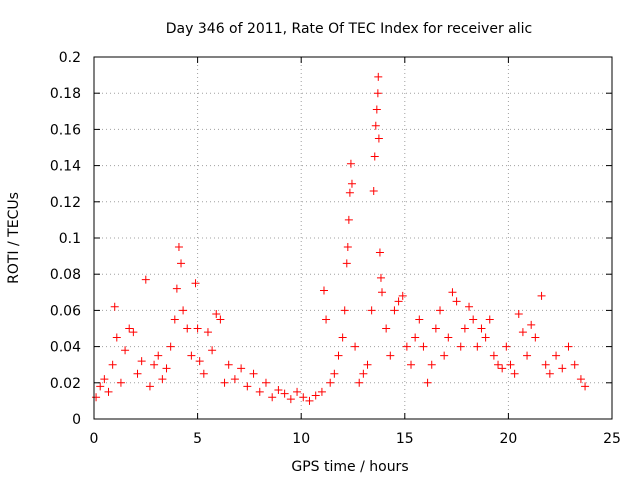 The height and width of the screenshot is (480, 640). What do you see at coordinates (76, 420) in the screenshot?
I see `y-tick-label: 0` at bounding box center [76, 420].